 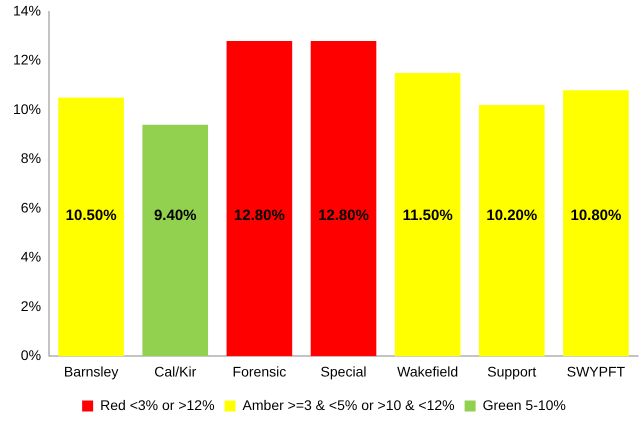 What do you see at coordinates (27, 60) in the screenshot?
I see `y-tick-label: 12%` at bounding box center [27, 60].